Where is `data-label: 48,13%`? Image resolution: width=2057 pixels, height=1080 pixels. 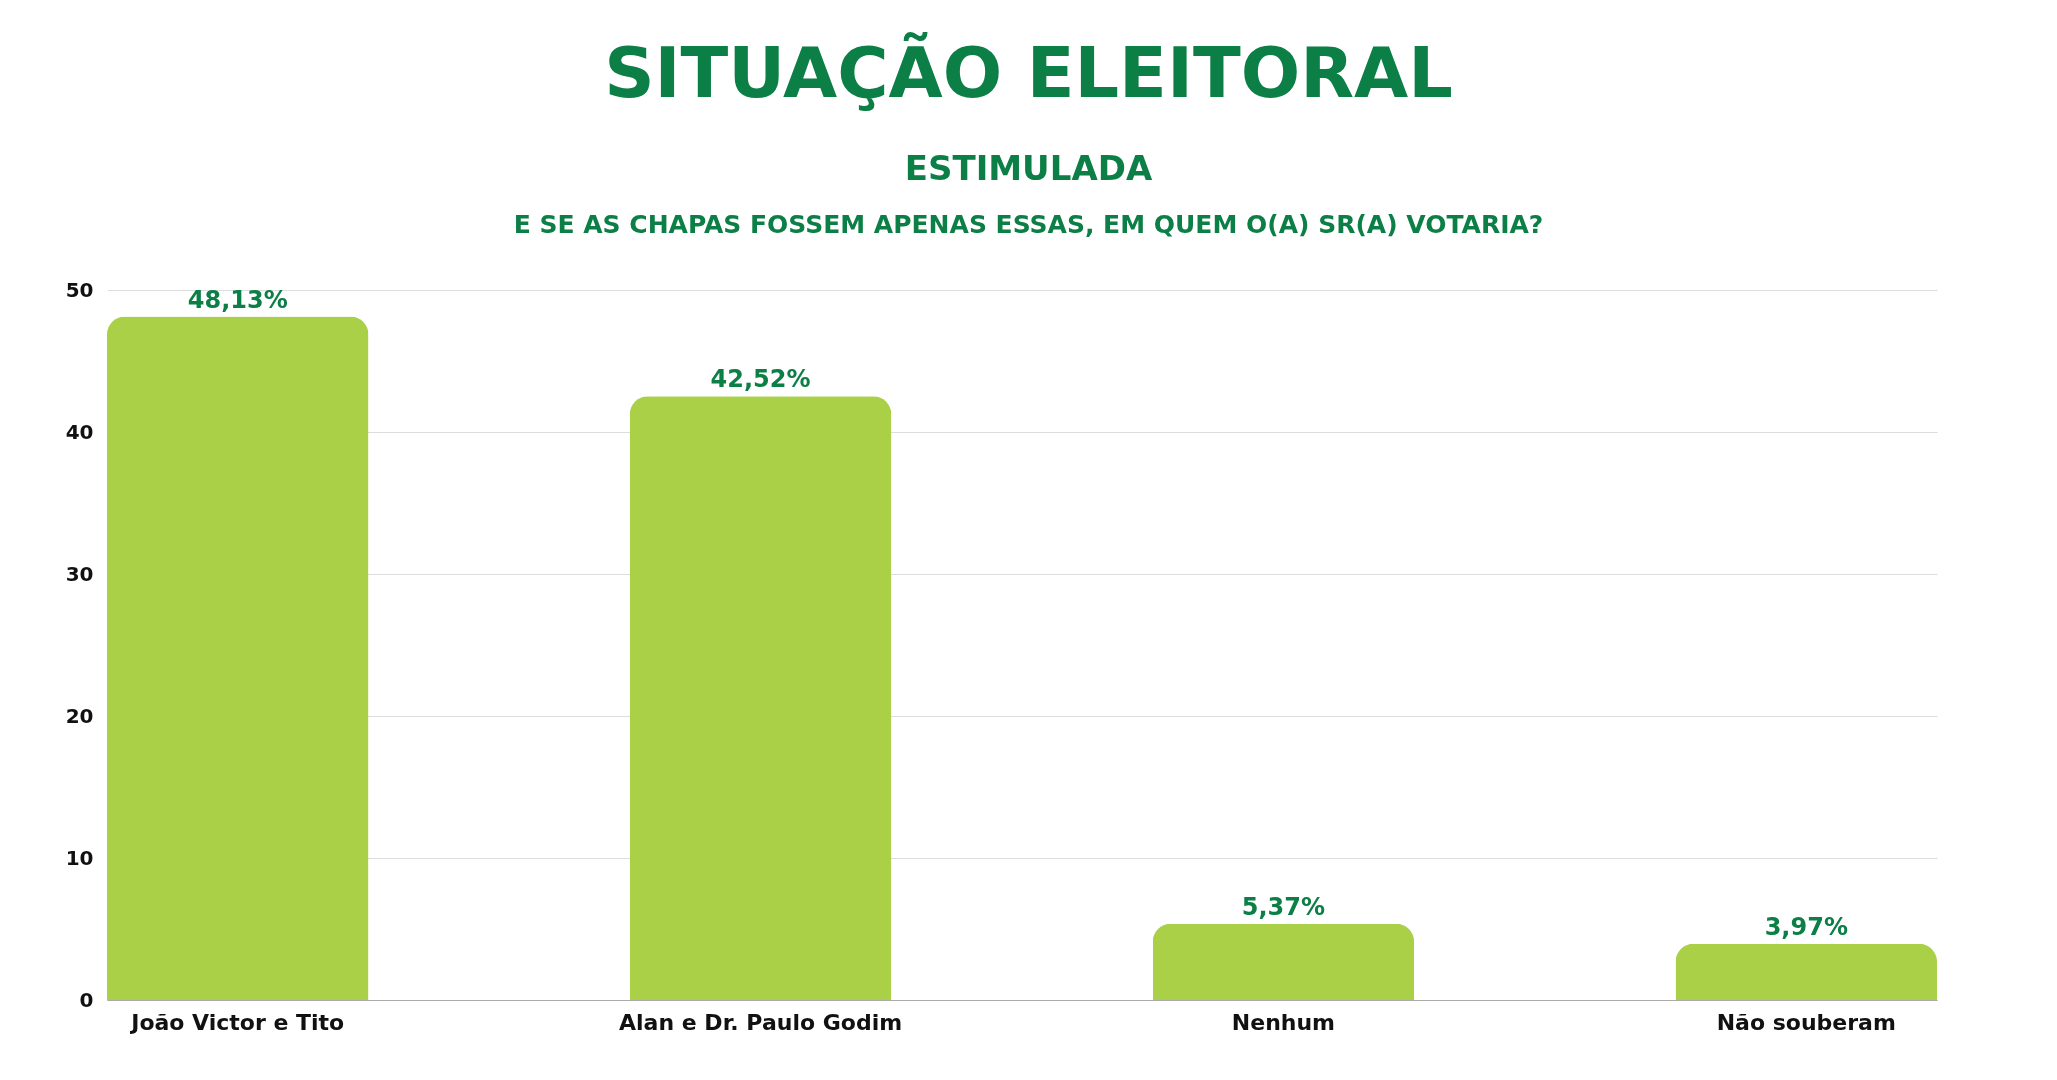
data-label: 48,13% is located at coordinates (237, 299).